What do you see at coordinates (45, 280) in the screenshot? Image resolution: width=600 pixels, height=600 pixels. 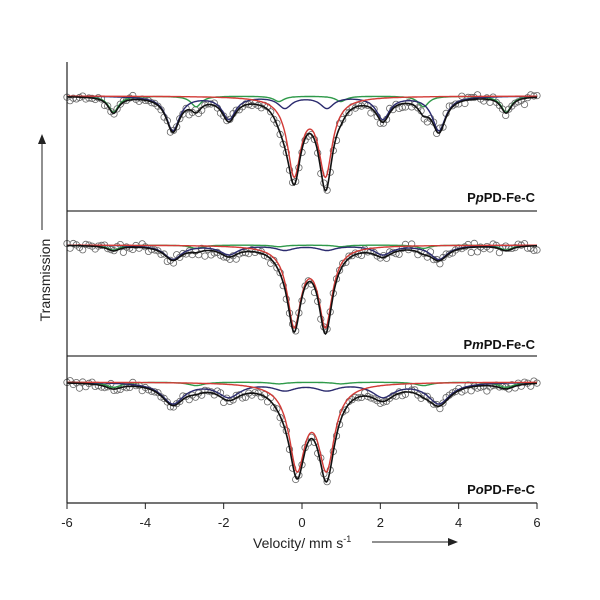 I see `y-axis-label: Transmission` at bounding box center [45, 280].